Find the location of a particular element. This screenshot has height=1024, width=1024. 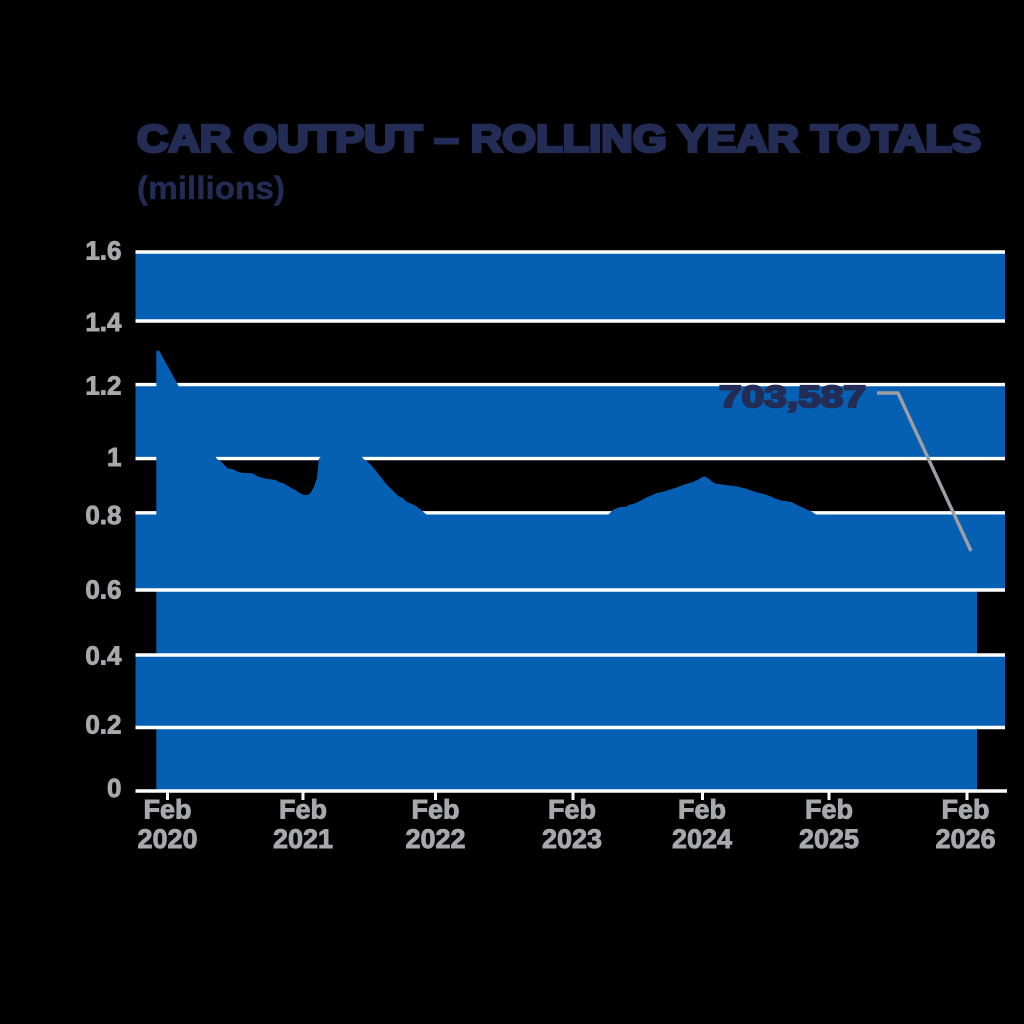

svg-text: 2024 is located at coordinates (702, 839).